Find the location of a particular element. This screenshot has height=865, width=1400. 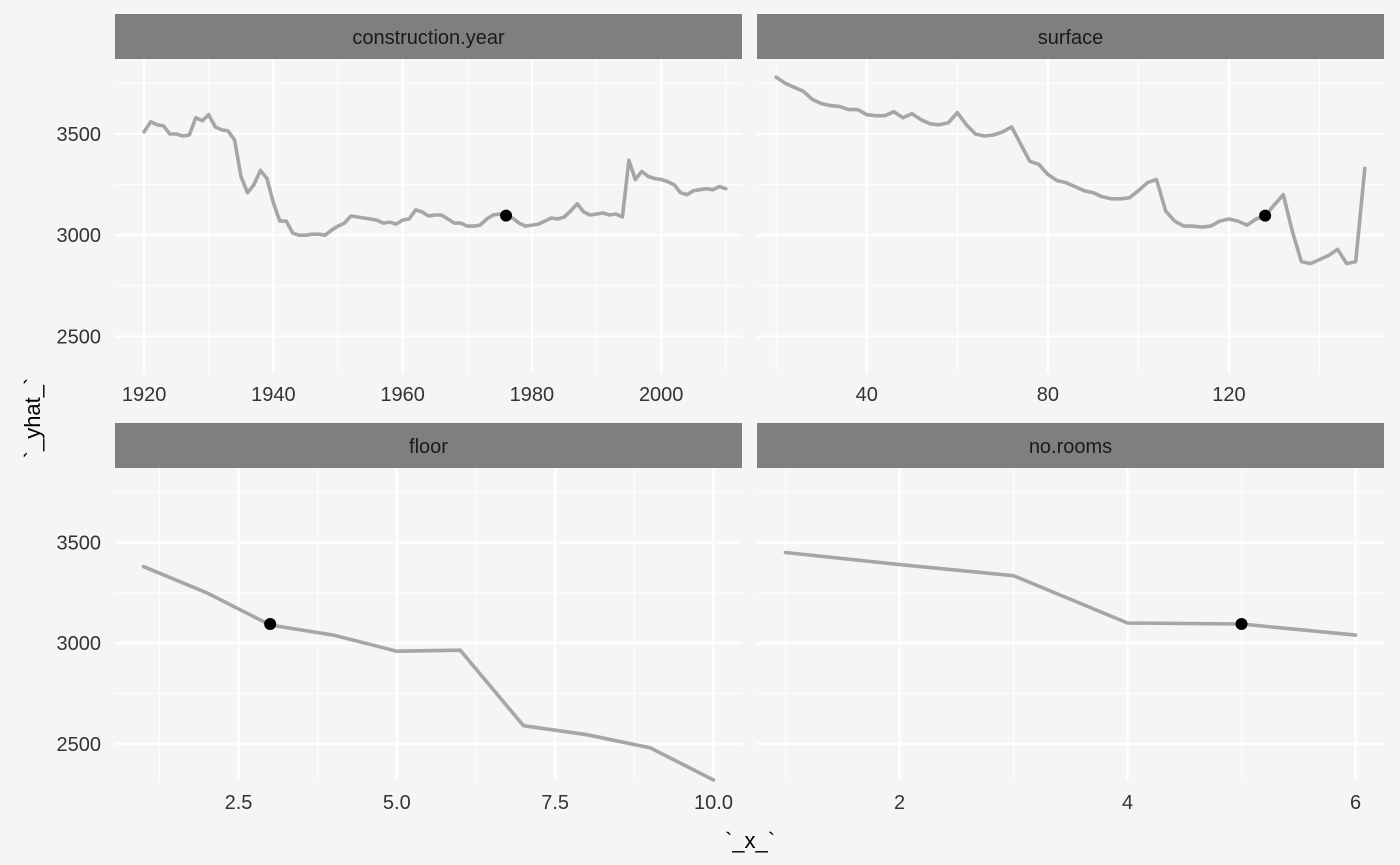

facet-strip-label: construction.year is located at coordinates (428, 38).